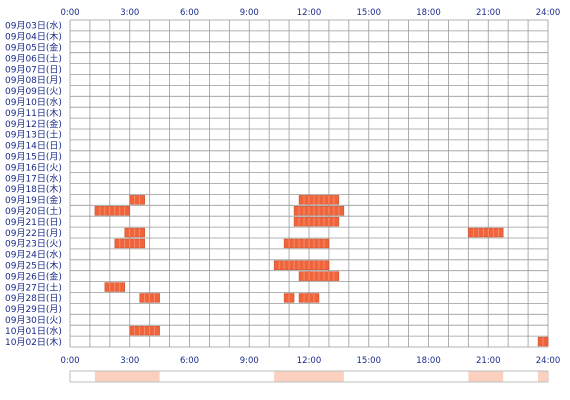 This screenshot has width=570, height=400. Describe the element at coordinates (428, 13) in the screenshot. I see `x-tick-label-top: 18:00` at that location.